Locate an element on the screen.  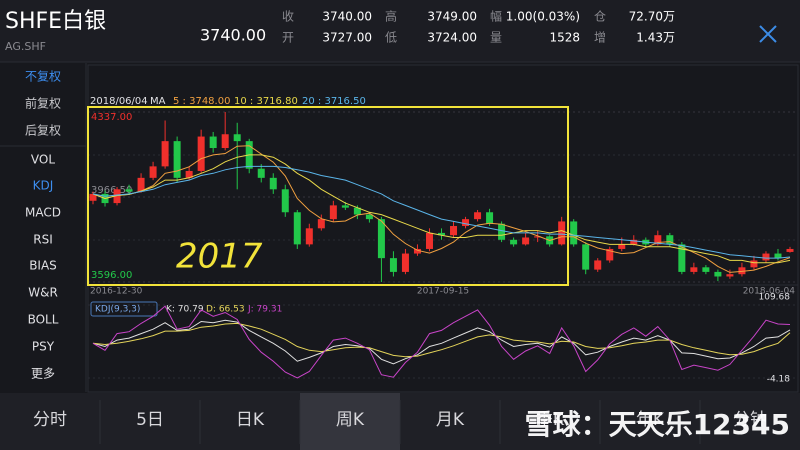
y-tick-label: 4337.00 is located at coordinates (111, 117).